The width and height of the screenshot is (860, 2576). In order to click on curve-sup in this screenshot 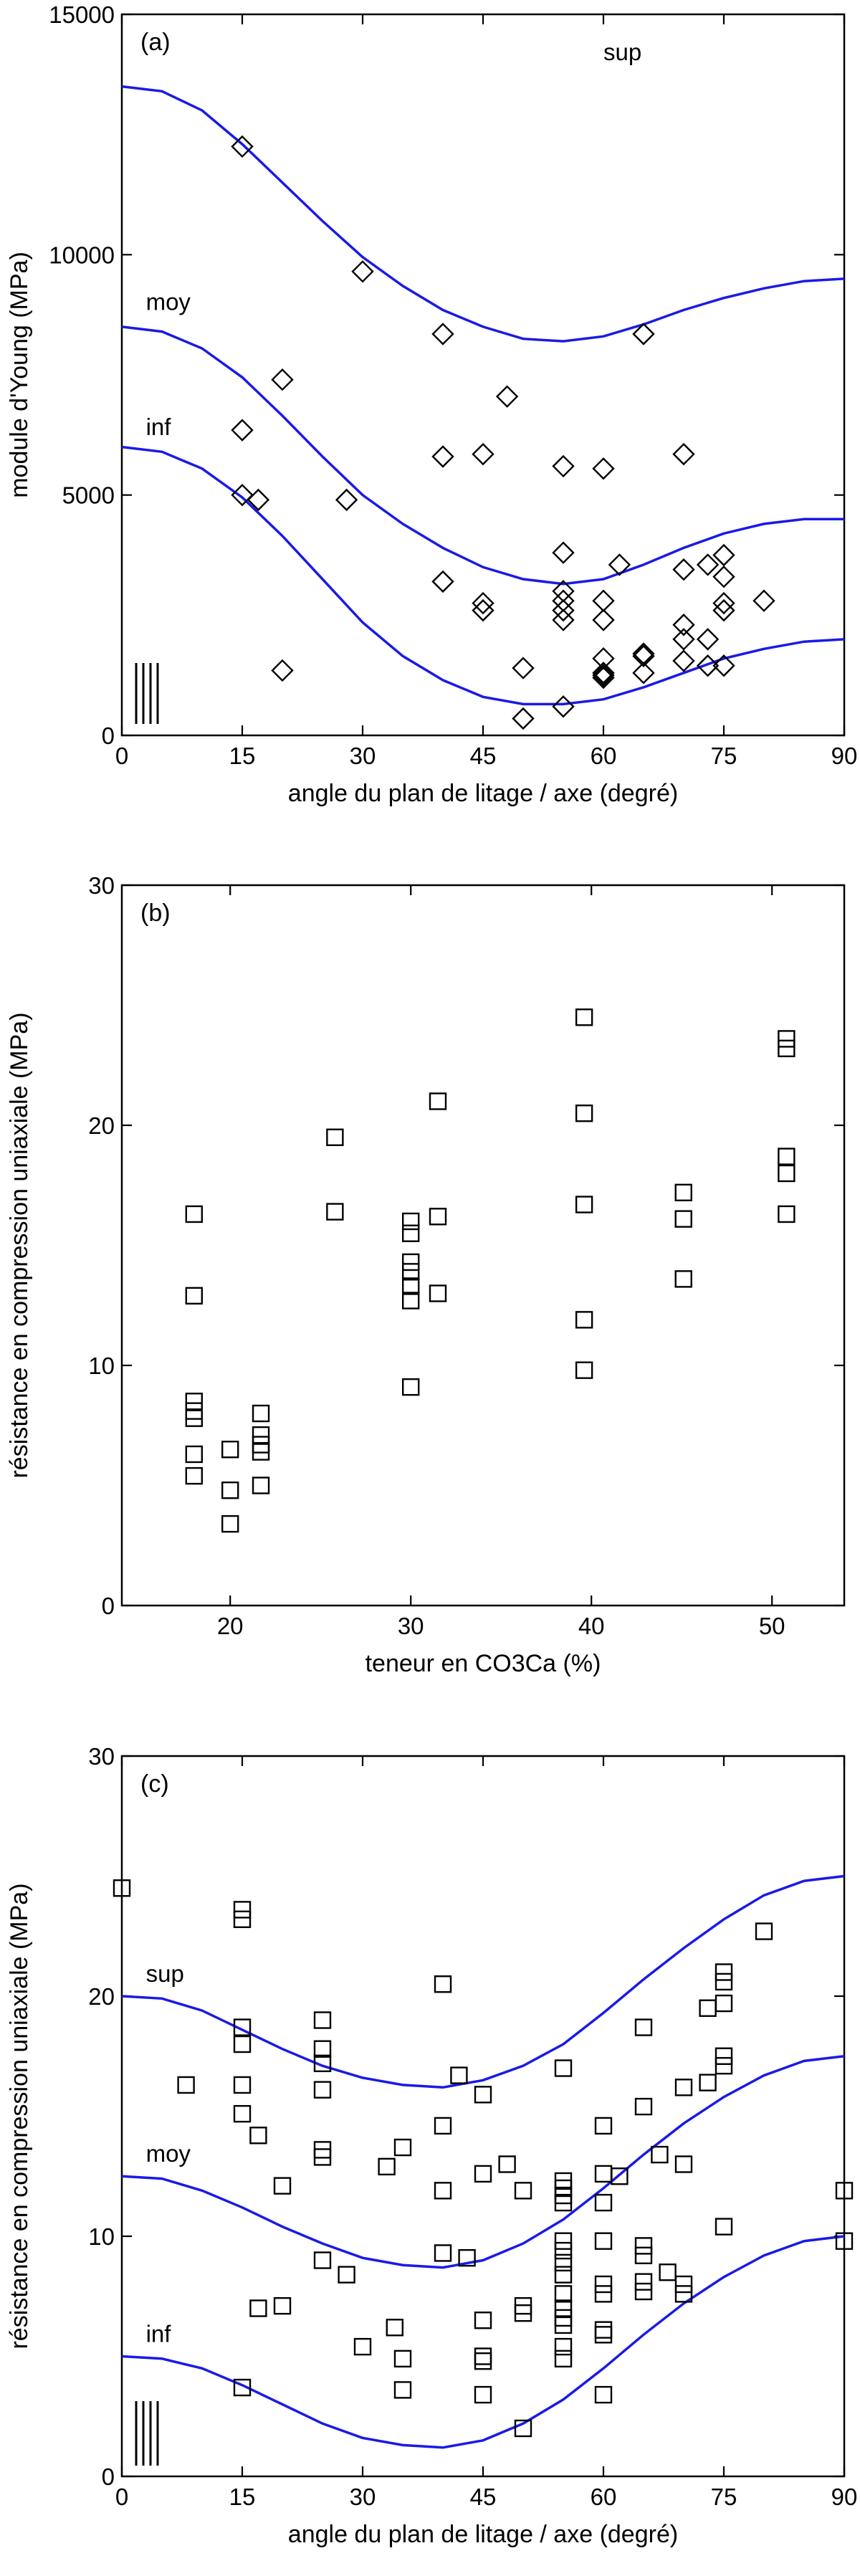, I will do `click(483, 214)`.